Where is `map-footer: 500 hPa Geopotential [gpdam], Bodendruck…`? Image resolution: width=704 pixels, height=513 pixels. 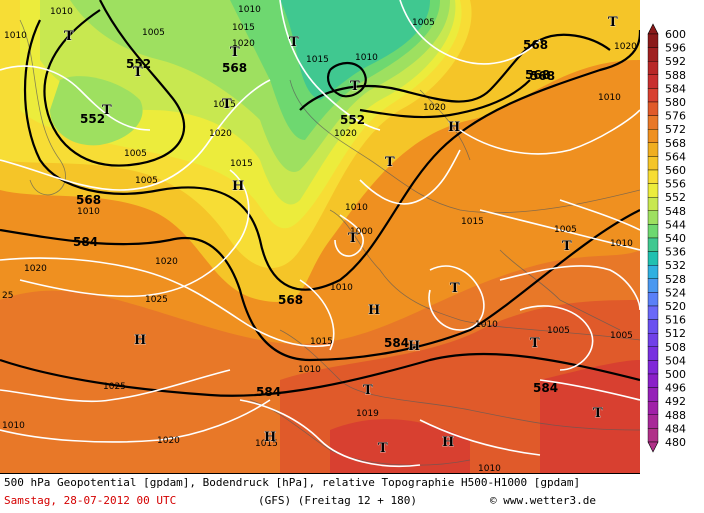 map-footer: 500 hPa Geopotential [gpdam], Bodendruck… is located at coordinates (320, 493).